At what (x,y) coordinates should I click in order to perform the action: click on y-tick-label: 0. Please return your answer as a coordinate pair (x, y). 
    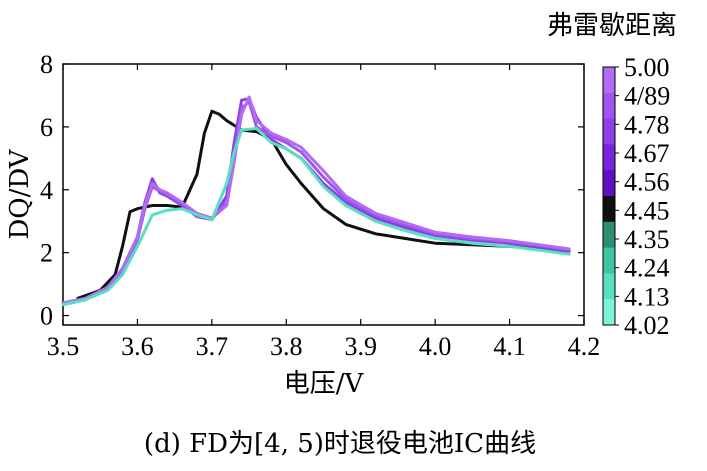
    Looking at the image, I should click on (46, 316).